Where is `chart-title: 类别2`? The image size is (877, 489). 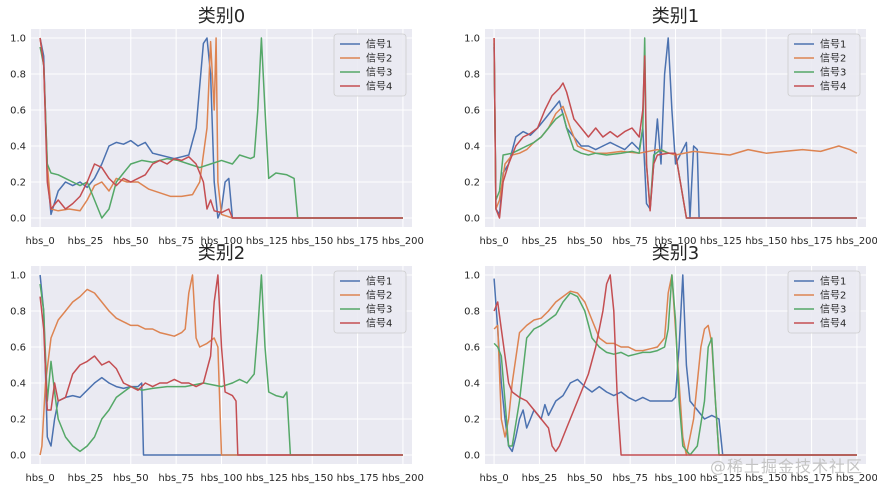 chart-title: 类别2 is located at coordinates (221, 253).